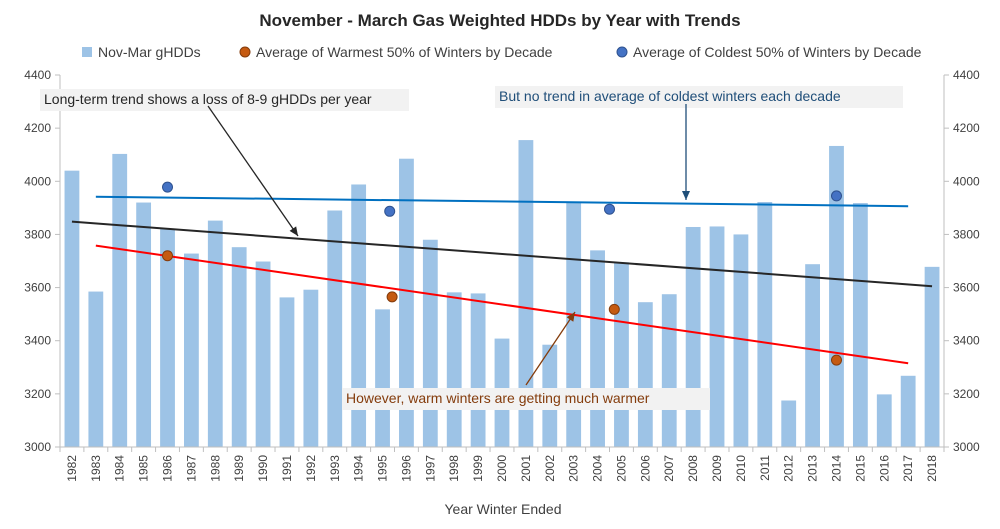  What do you see at coordinates (884, 420) in the screenshot?
I see `bar-2016` at bounding box center [884, 420].